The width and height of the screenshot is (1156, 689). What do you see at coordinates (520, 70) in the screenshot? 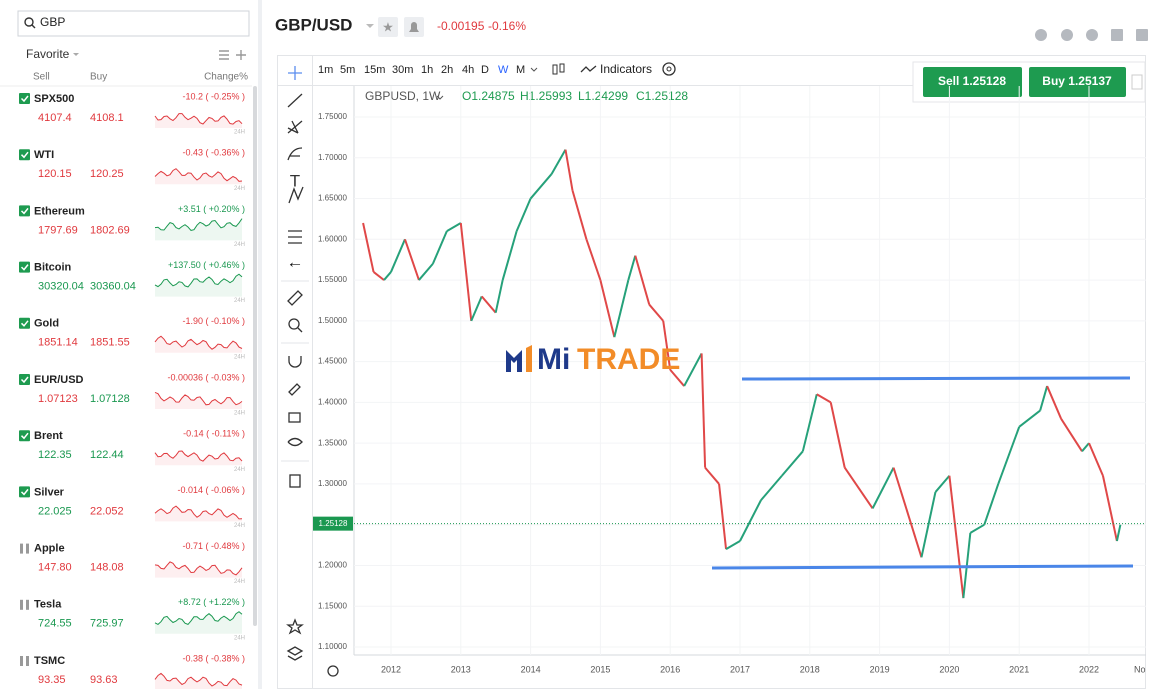
I see `timeframe: M` at bounding box center [520, 70].